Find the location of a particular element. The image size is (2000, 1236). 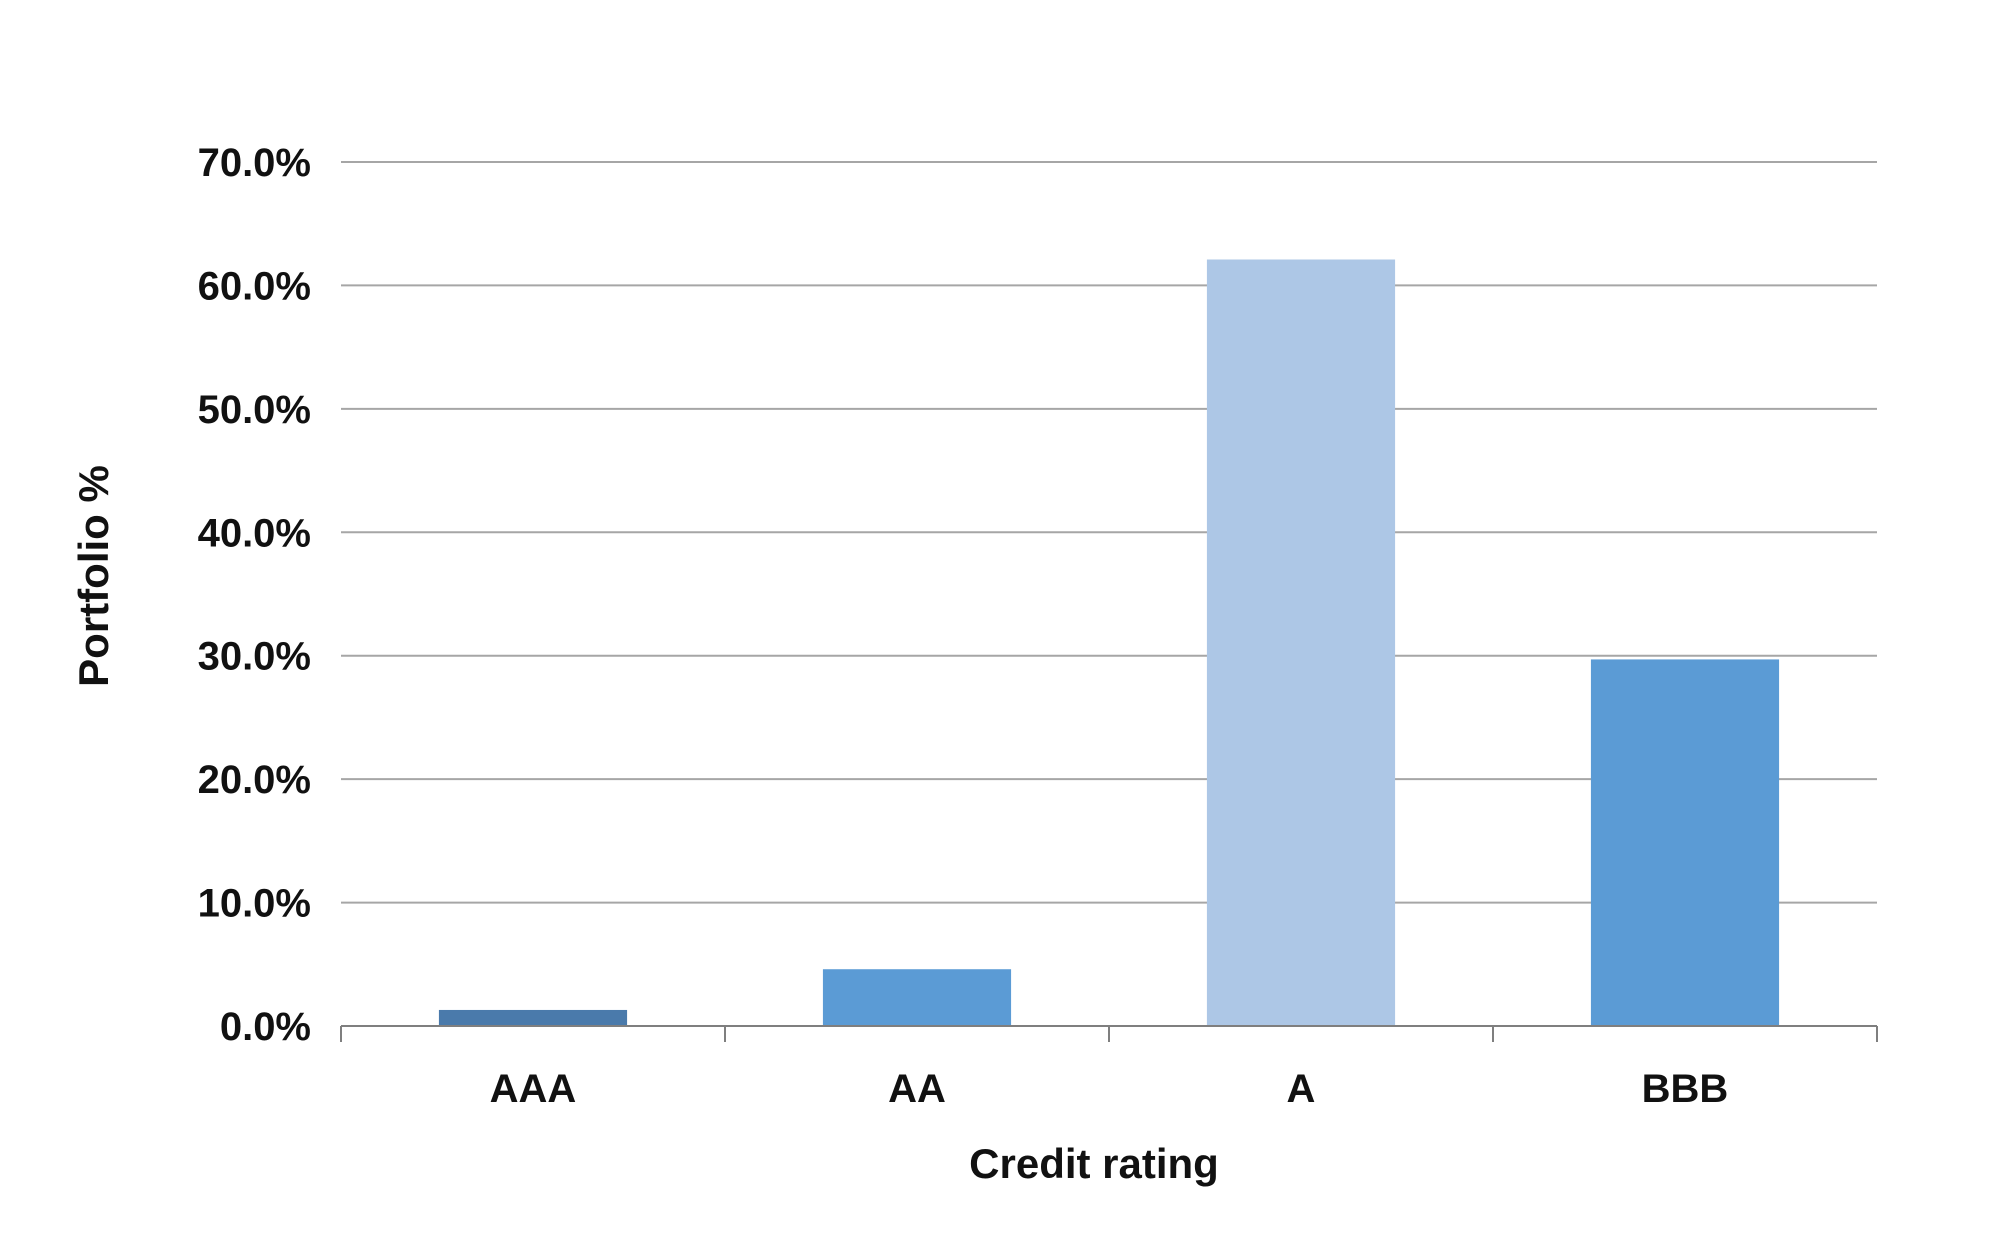

x-axis is located at coordinates (1109, 1033).